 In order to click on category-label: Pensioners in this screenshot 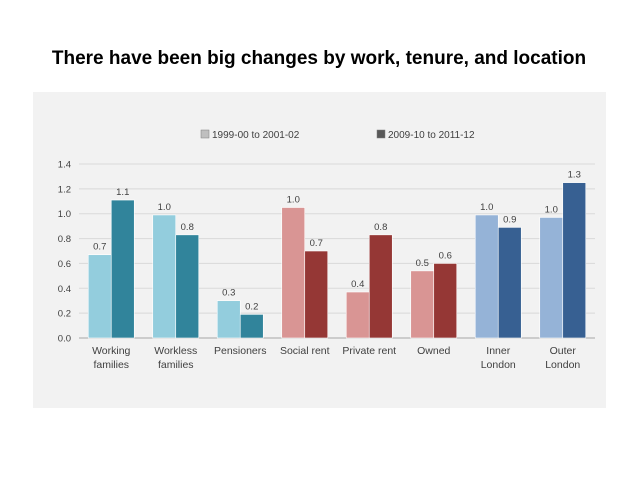, I will do `click(240, 351)`.